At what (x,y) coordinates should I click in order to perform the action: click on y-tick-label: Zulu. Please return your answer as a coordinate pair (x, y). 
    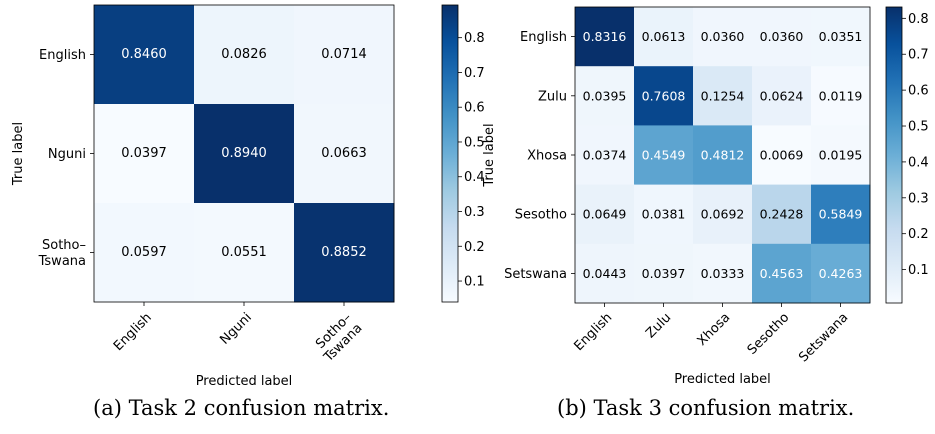
    Looking at the image, I should click on (552, 96).